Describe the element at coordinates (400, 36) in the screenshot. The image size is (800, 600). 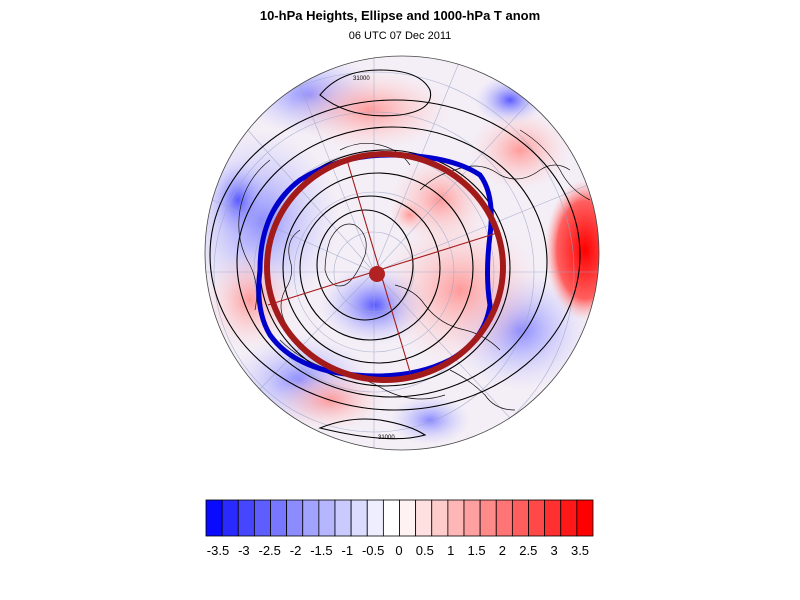
I see `map-subtitle: 06 UTC 07 Dec 2011` at that location.